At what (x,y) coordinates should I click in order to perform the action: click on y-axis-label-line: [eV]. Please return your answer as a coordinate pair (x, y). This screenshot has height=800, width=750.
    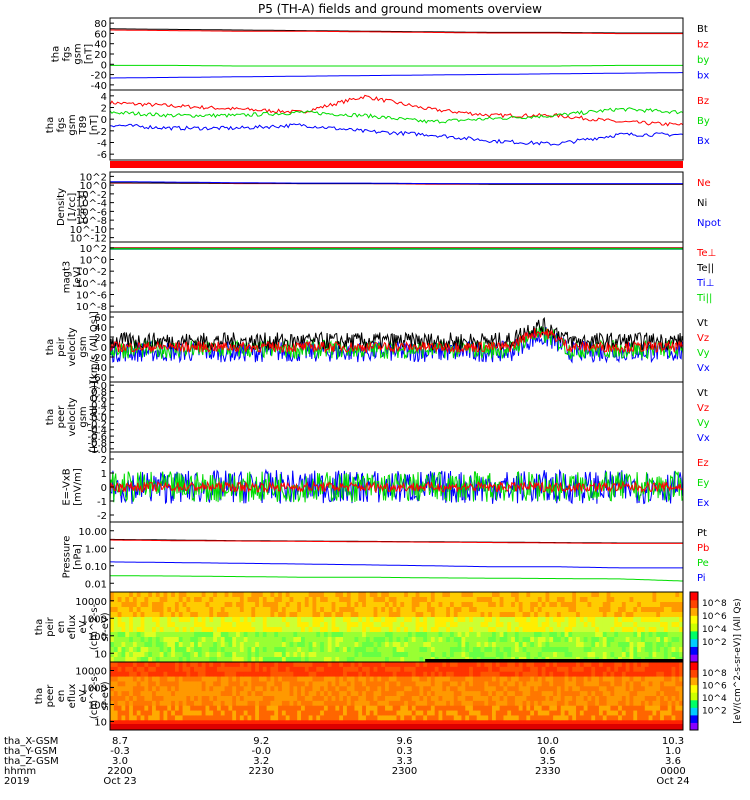
    Looking at the image, I should click on (78, 277).